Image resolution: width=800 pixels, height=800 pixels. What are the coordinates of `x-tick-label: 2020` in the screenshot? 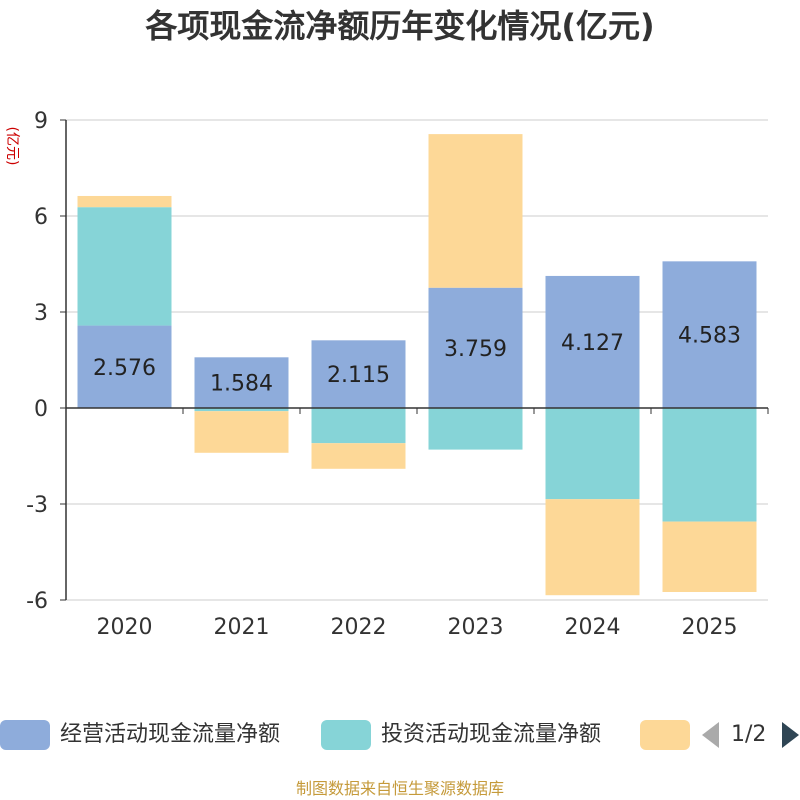 It's located at (125, 627).